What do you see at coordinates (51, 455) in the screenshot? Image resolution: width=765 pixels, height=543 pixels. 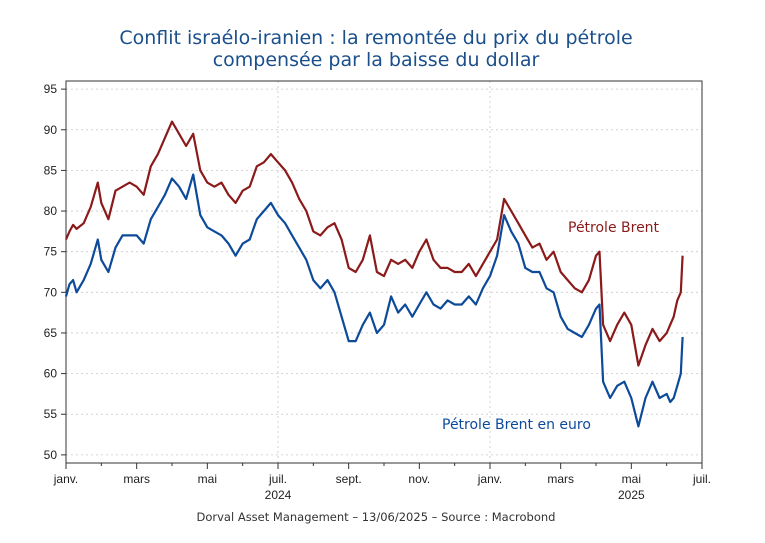 I see `y-tick-label: 50` at bounding box center [51, 455].